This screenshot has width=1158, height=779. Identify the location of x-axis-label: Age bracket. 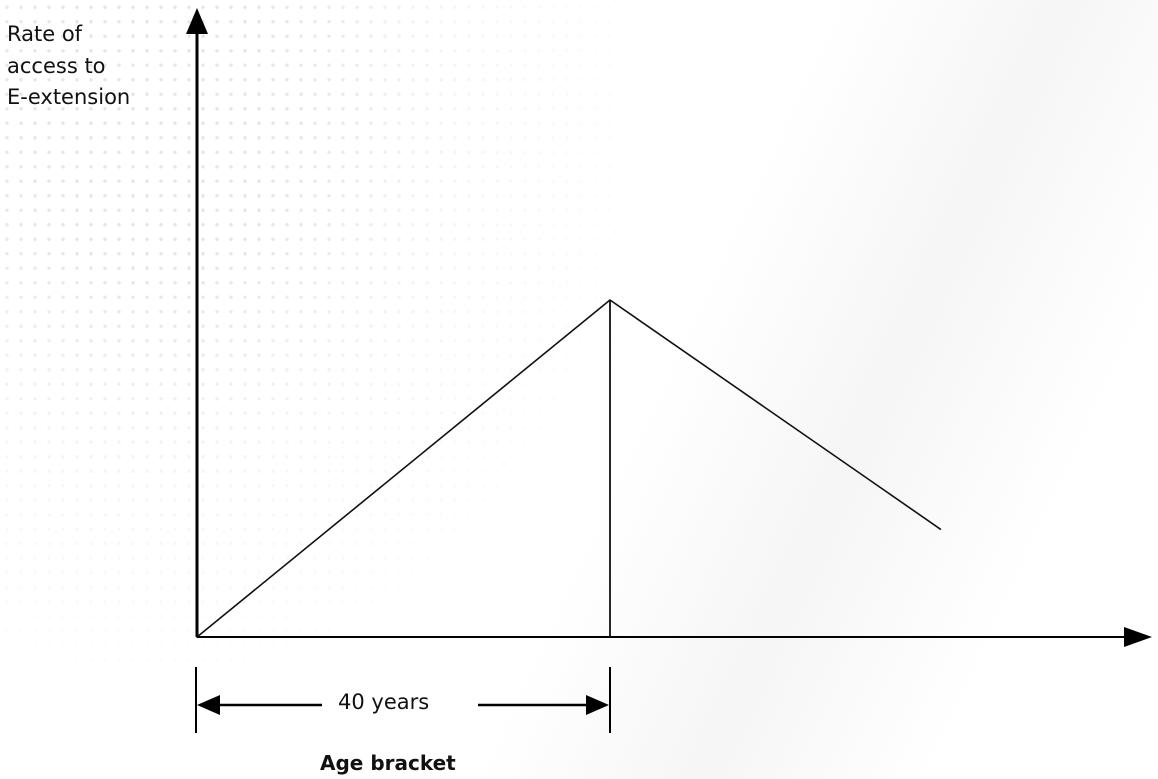
(388, 763).